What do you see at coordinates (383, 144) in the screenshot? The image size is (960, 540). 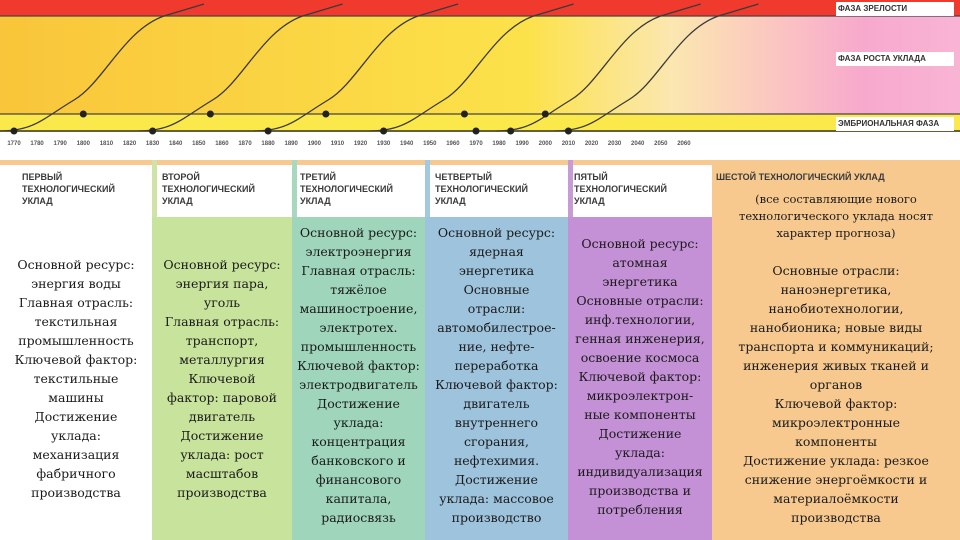 I see `year-tick: 1930` at bounding box center [383, 144].